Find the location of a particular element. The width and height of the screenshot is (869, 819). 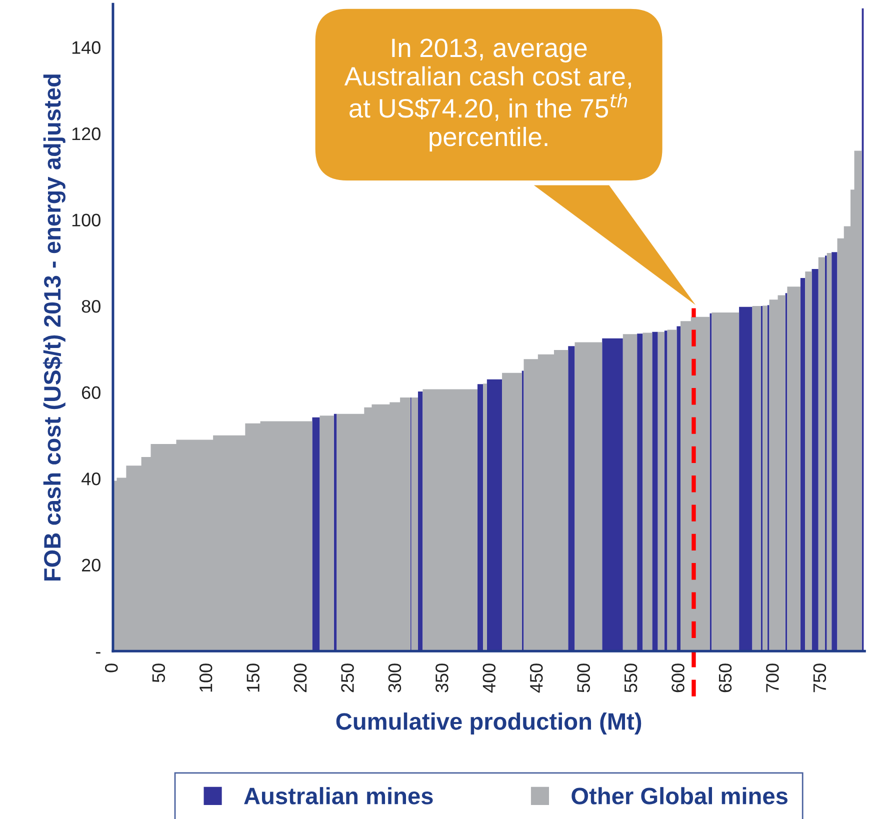

x-tick-label: 650 is located at coordinates (725, 678).